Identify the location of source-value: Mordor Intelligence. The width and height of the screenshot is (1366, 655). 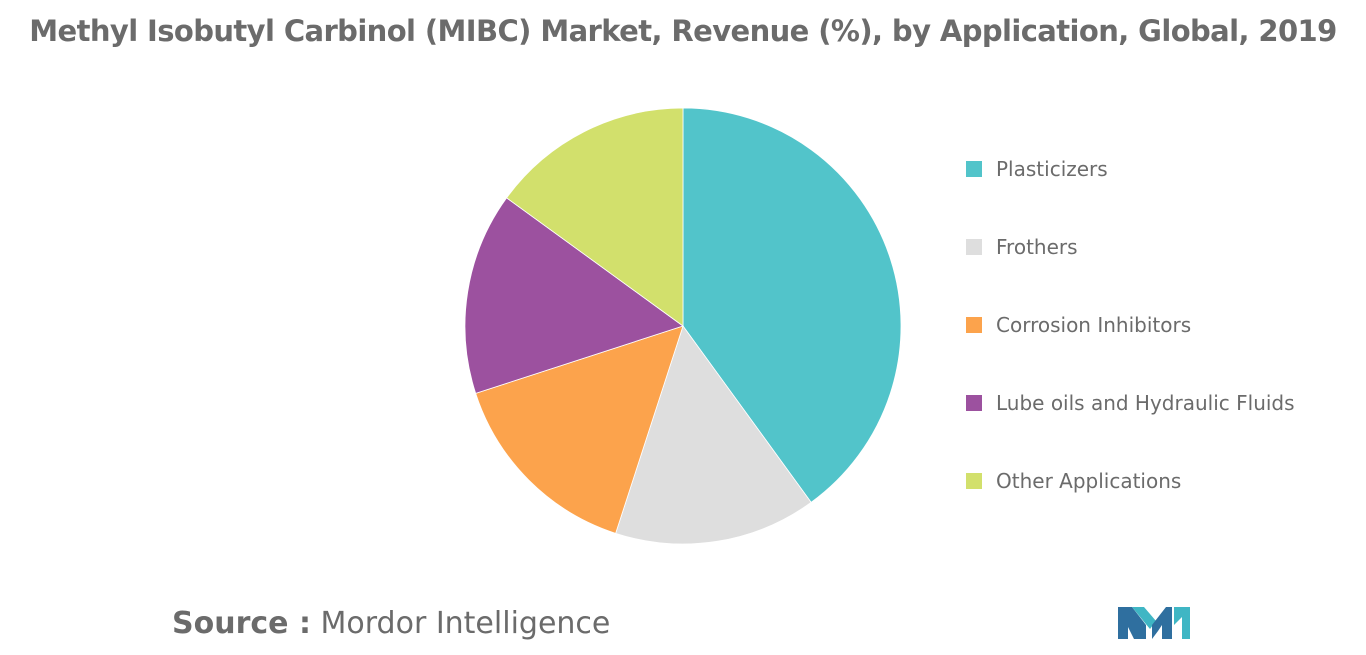
(465, 623).